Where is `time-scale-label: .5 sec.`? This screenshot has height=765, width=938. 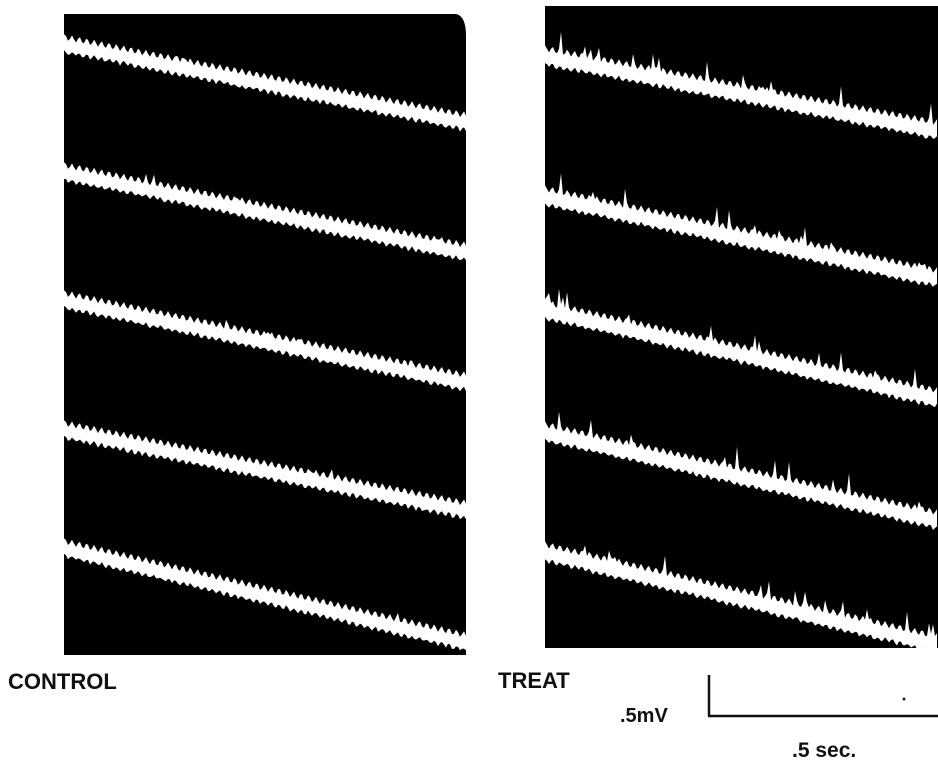 time-scale-label: .5 sec. is located at coordinates (824, 750).